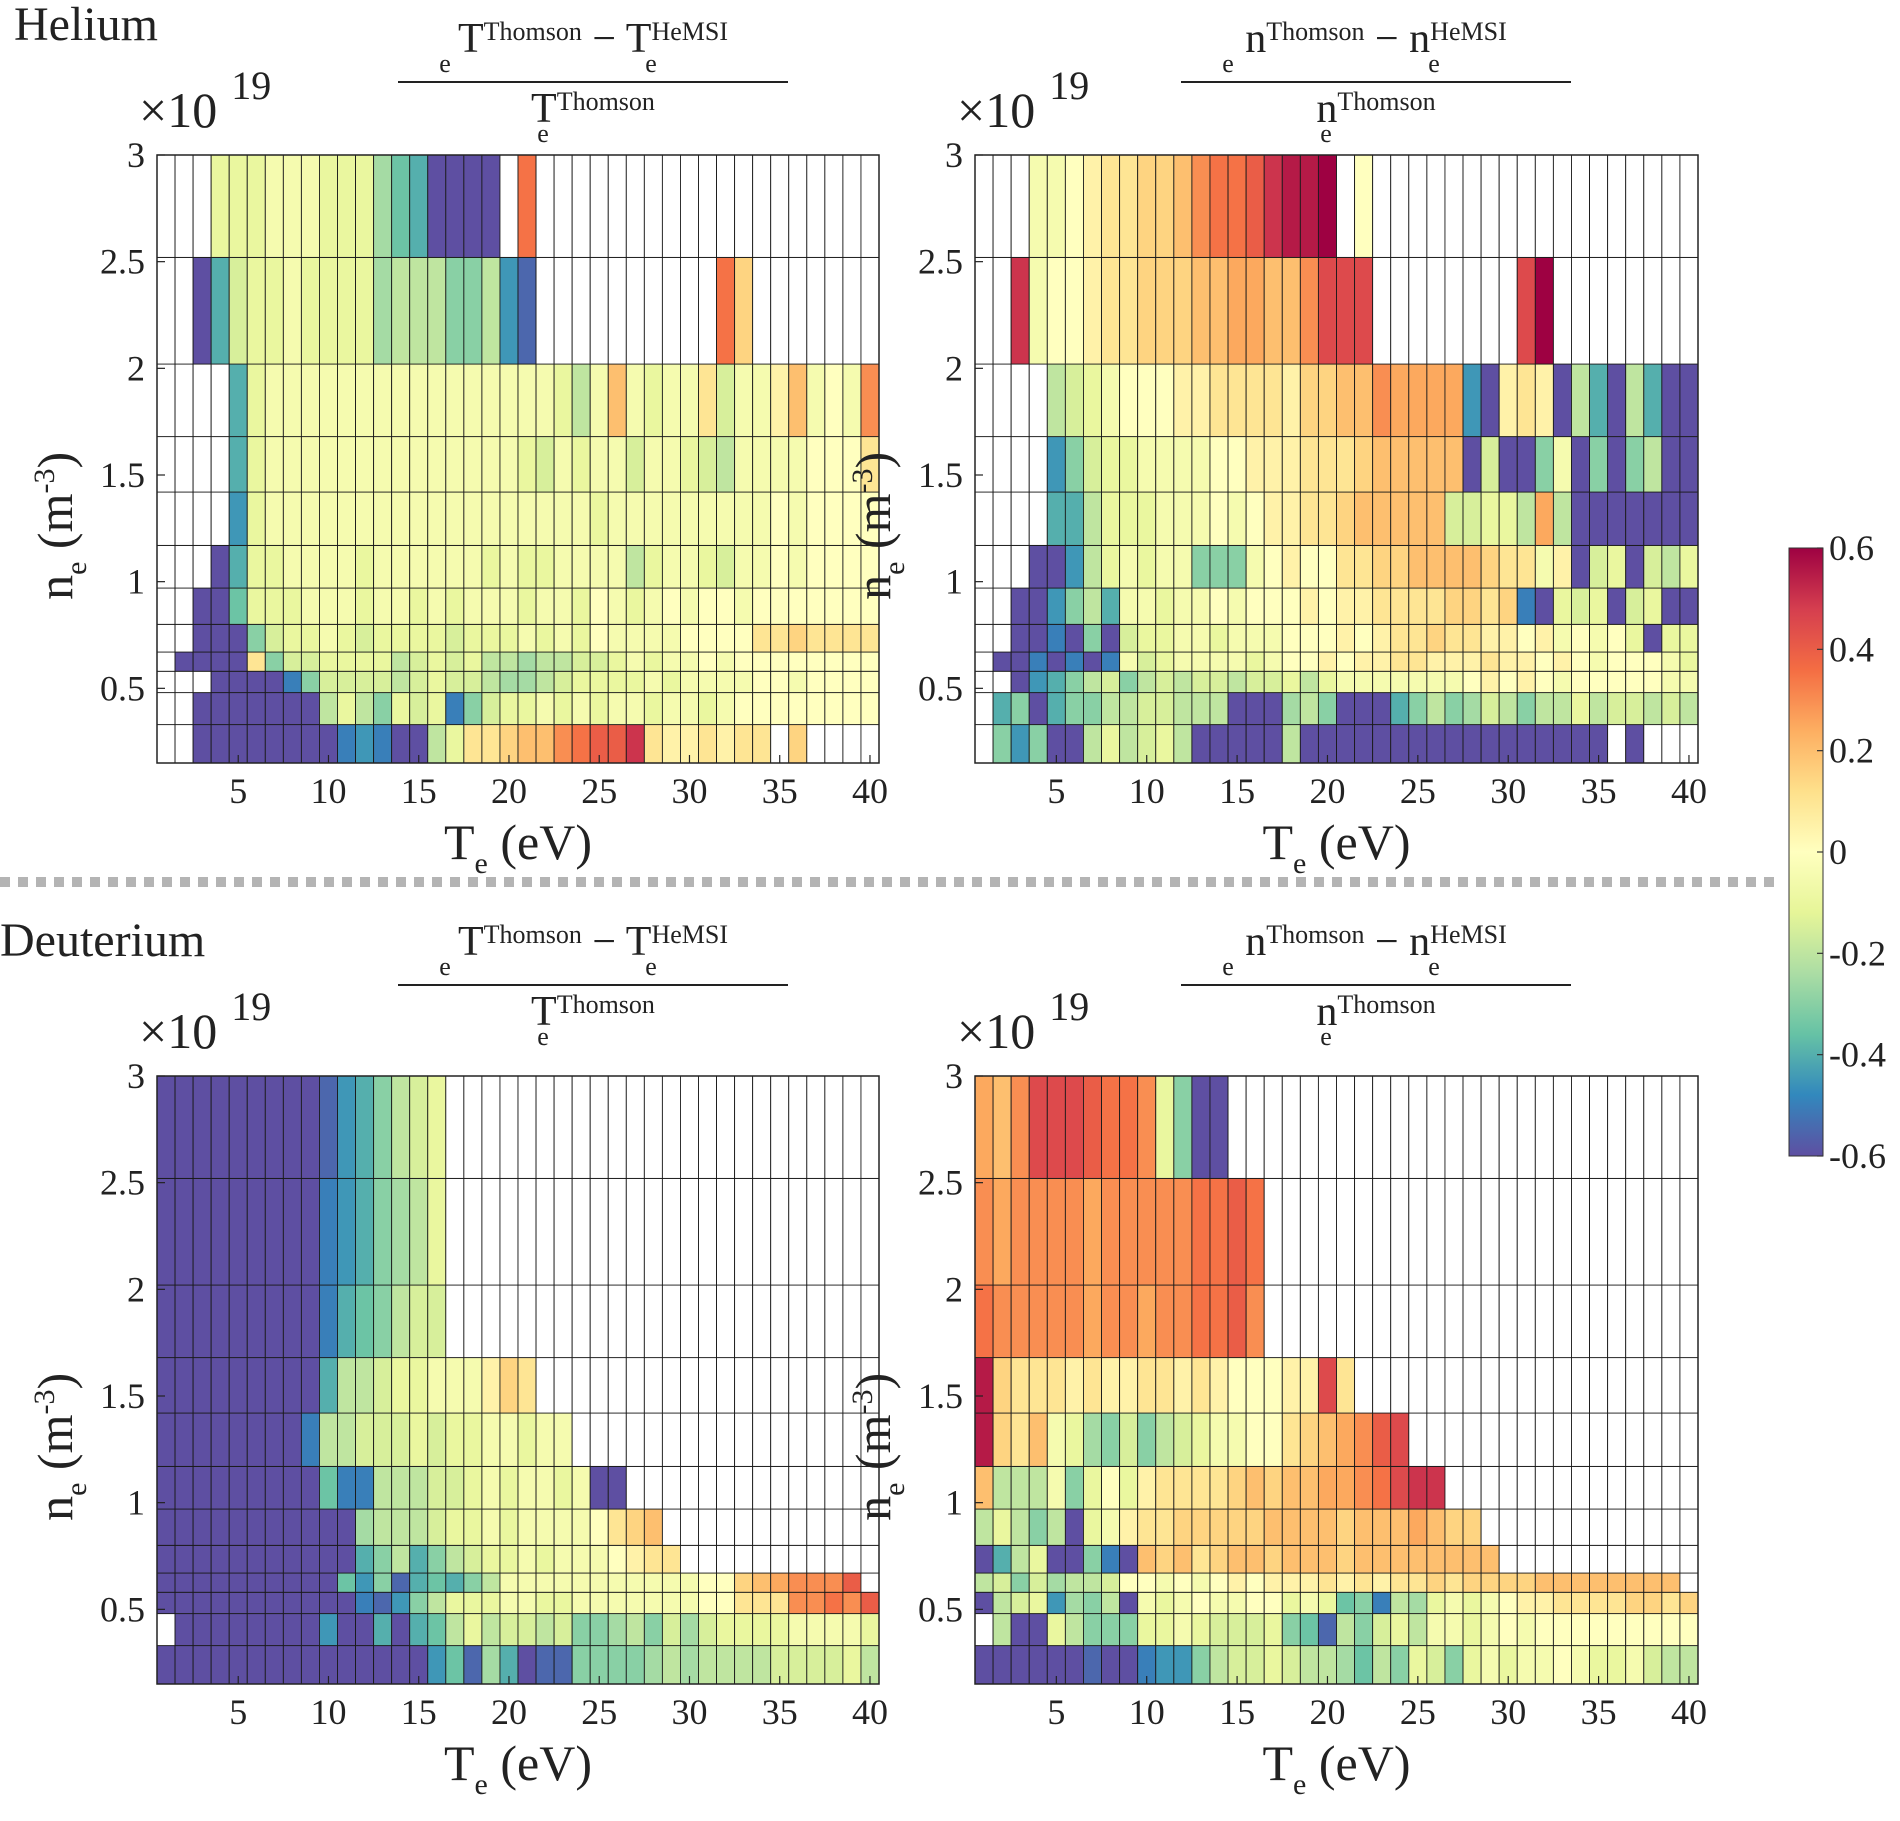 The image size is (1900, 1821). What do you see at coordinates (55, 1508) in the screenshot?
I see `y-axis-label-symbol: n` at bounding box center [55, 1508].